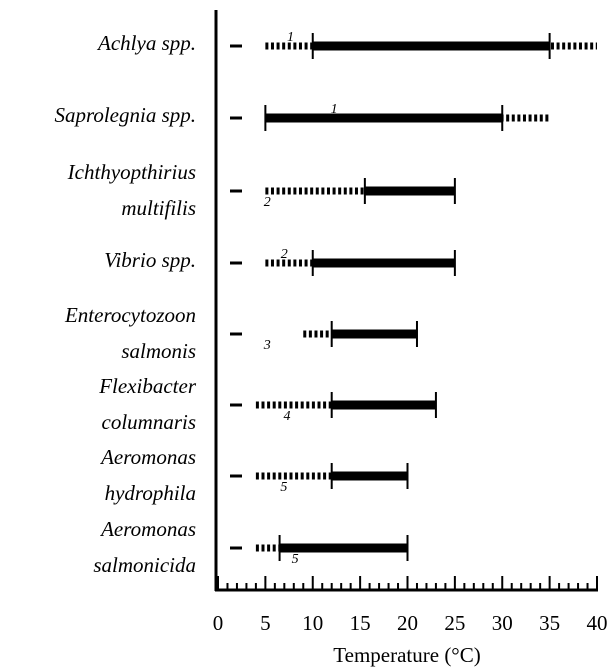 The width and height of the screenshot is (611, 668). What do you see at coordinates (194, 404) in the screenshot?
I see `category-label: Flexibacter columnaris 4` at bounding box center [194, 404].